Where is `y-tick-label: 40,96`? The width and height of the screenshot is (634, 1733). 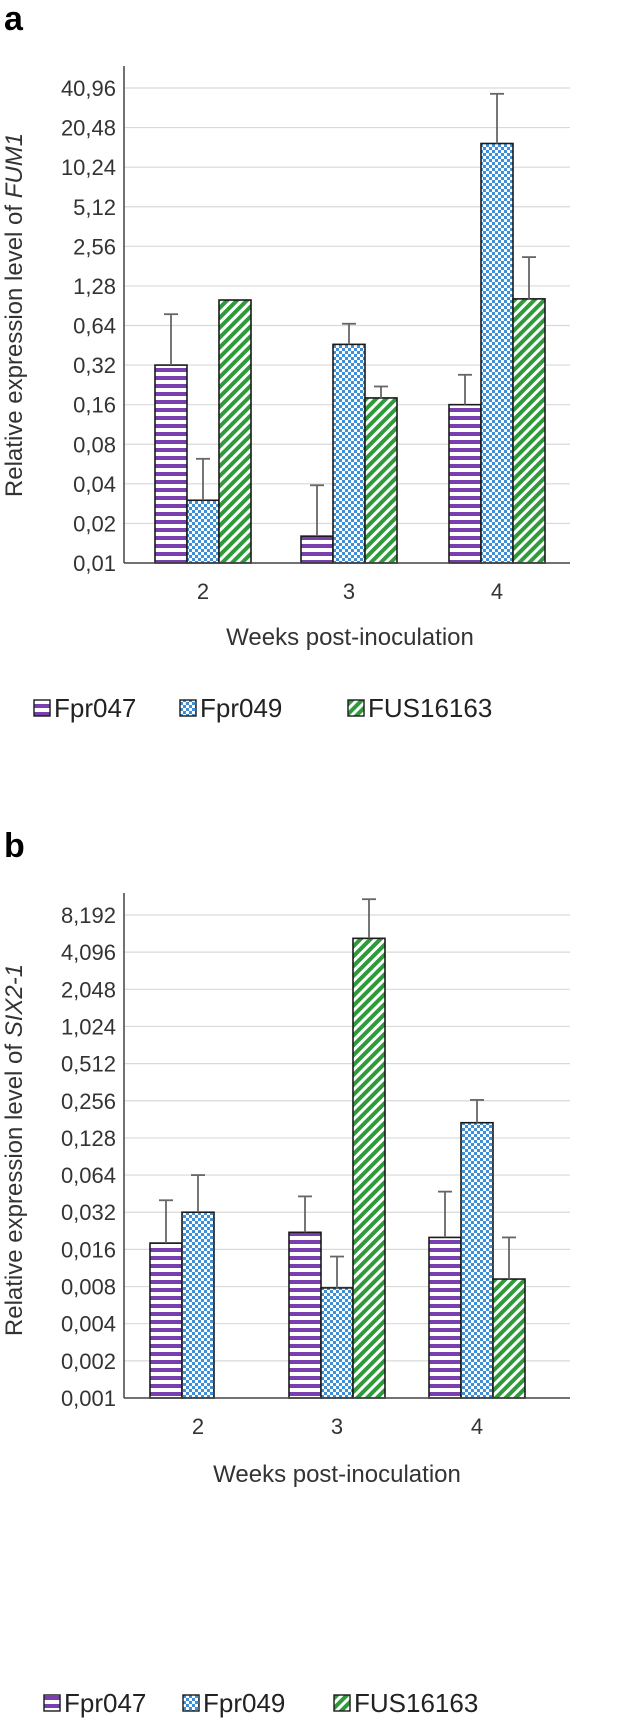 y-tick-label: 40,96 is located at coordinates (88, 88).